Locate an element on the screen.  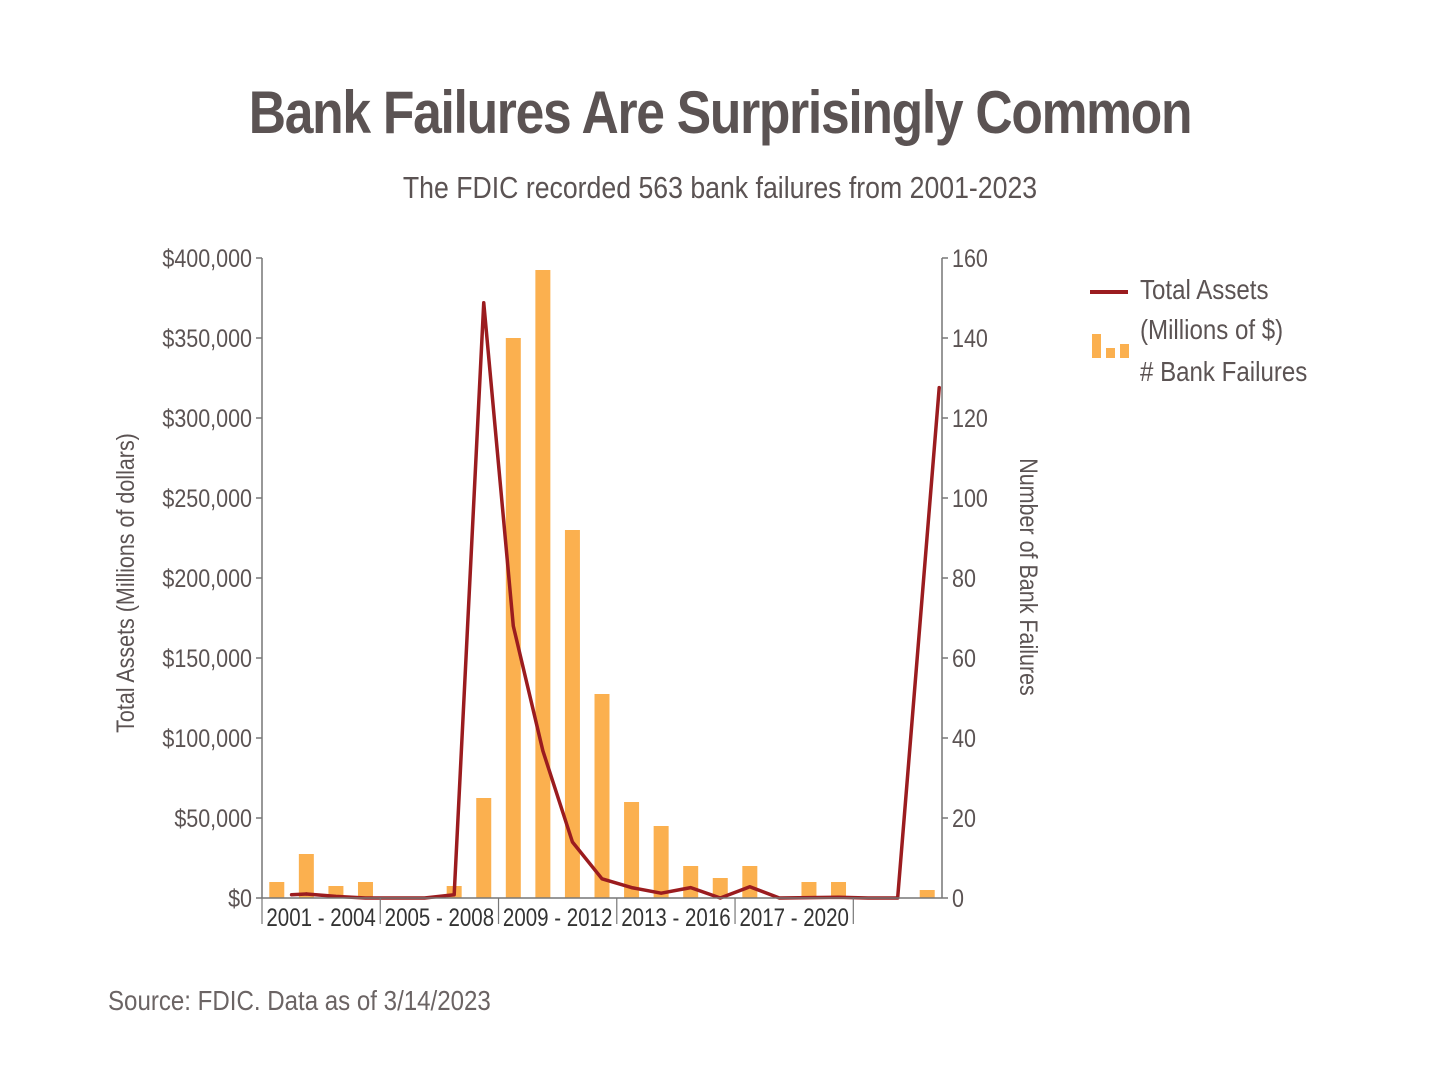
right-tick-label: 40 is located at coordinates (964, 738).